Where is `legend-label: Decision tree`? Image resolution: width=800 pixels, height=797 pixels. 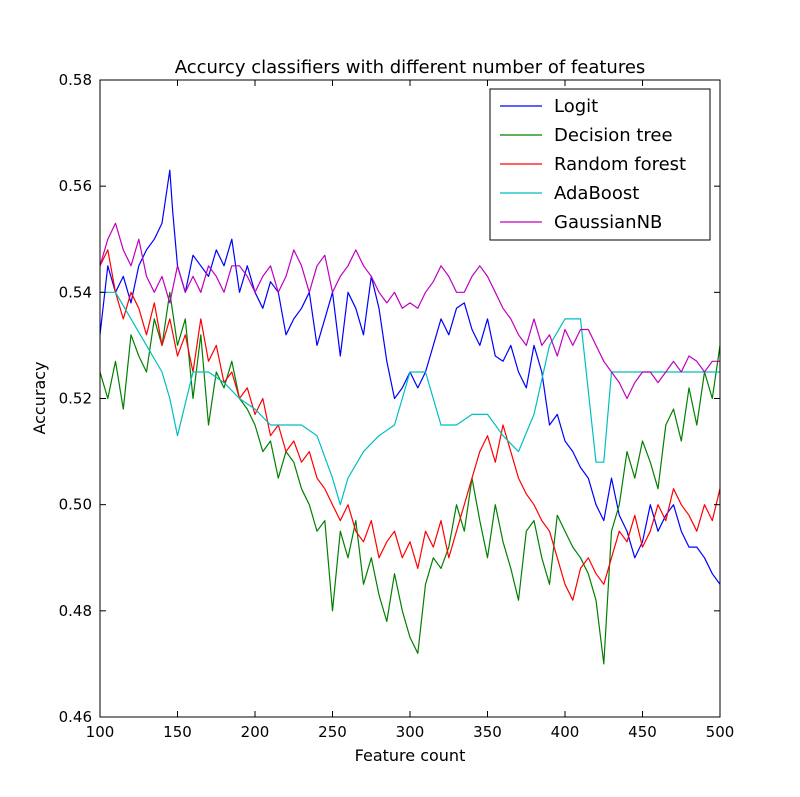
legend-label: Decision tree is located at coordinates (613, 135).